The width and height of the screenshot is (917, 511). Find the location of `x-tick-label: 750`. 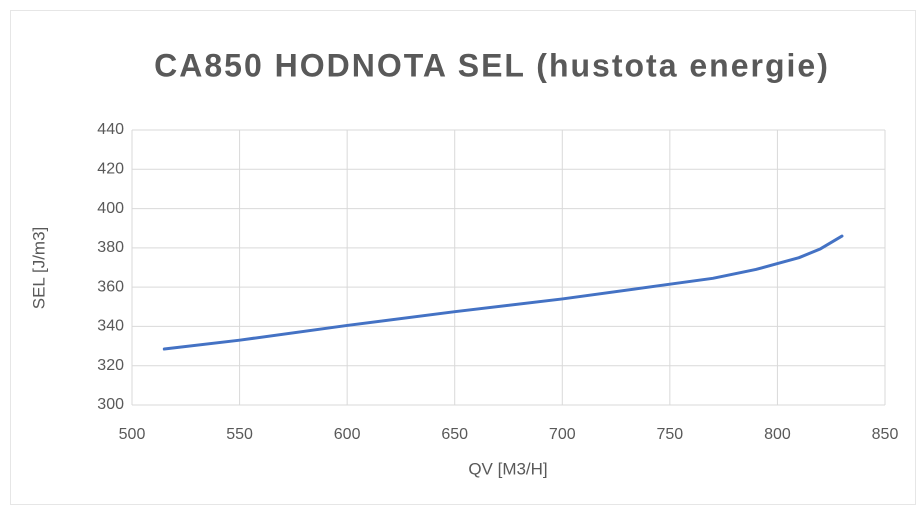

x-tick-label: 750 is located at coordinates (670, 434).